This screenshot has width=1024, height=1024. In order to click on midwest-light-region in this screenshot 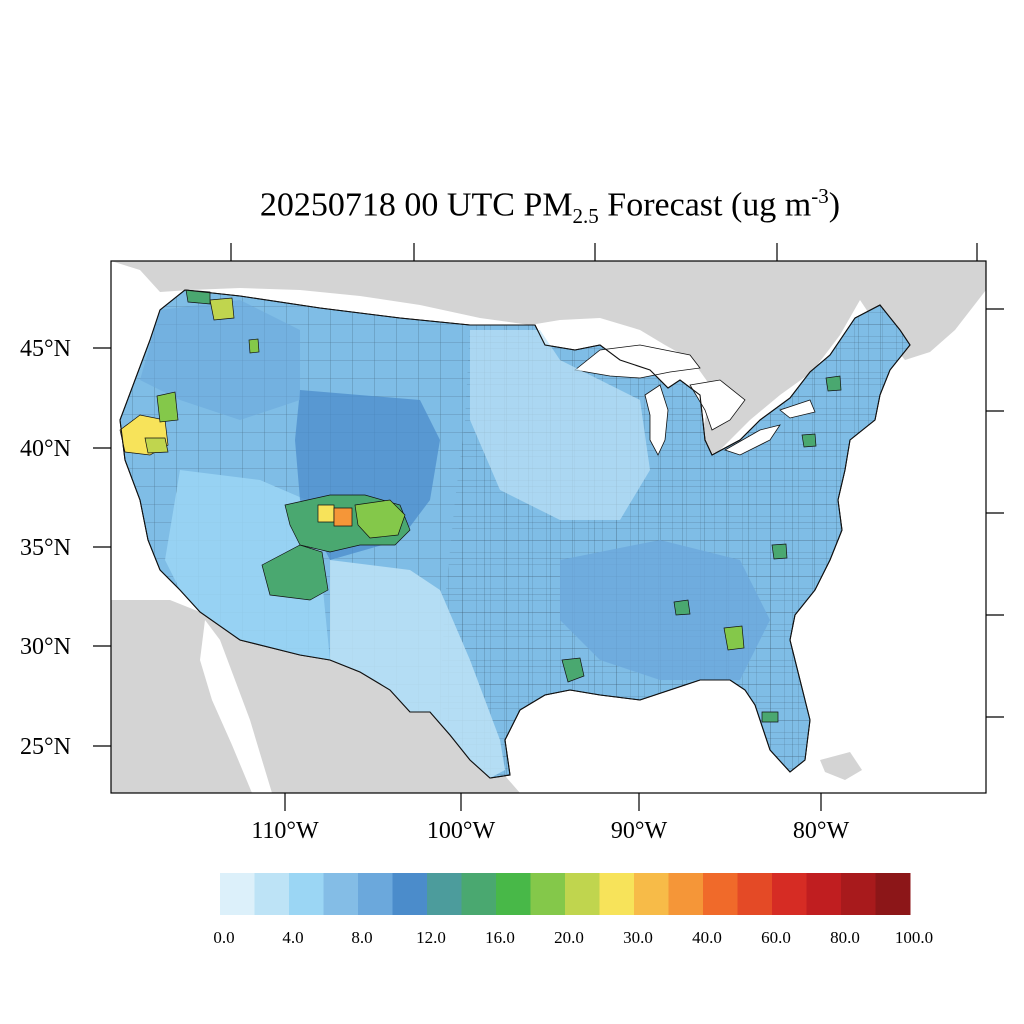, I will do `click(560, 425)`.